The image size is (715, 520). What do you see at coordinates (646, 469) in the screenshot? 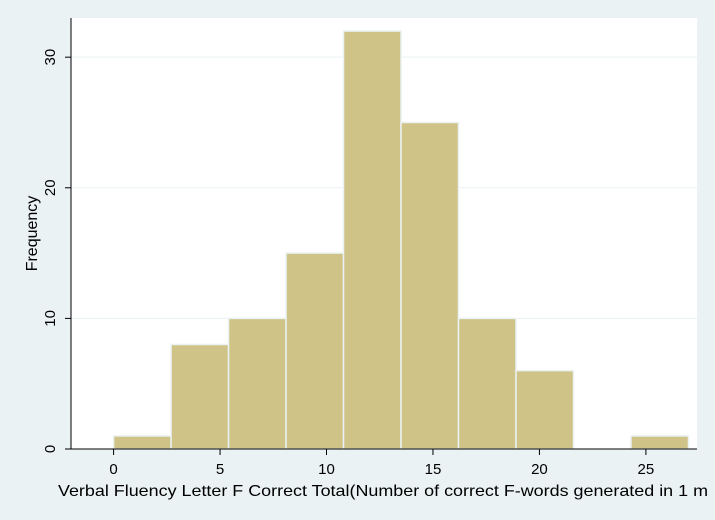
I see `x-tick-label: 25` at bounding box center [646, 469].